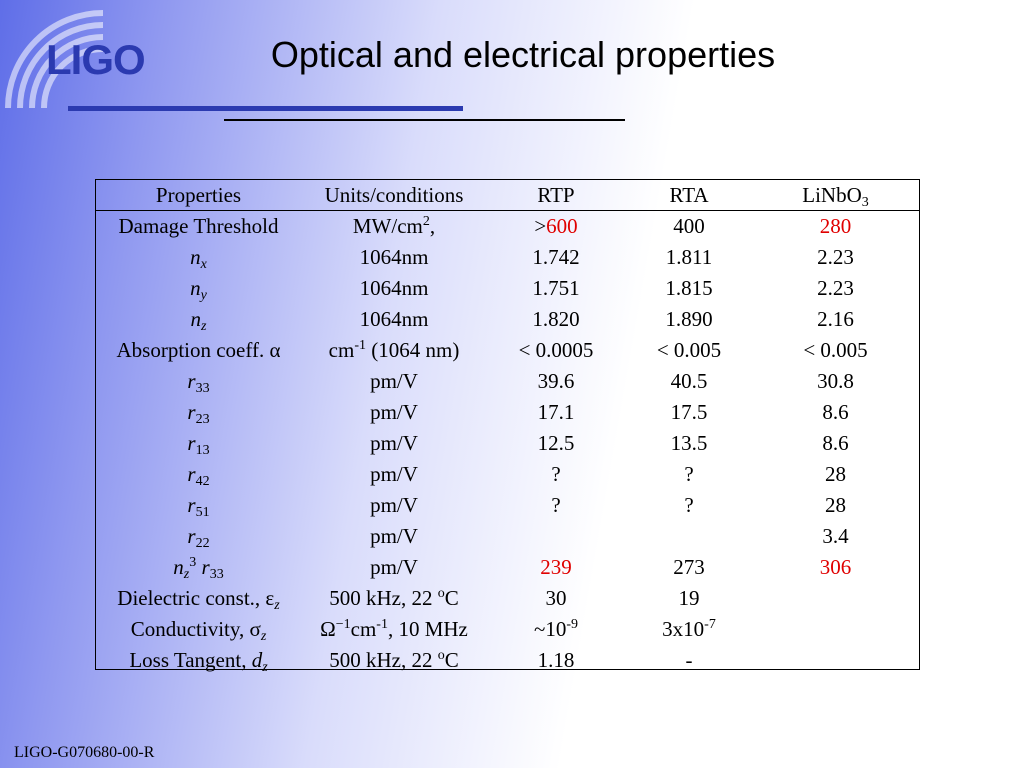 The height and width of the screenshot is (768, 1024). I want to click on units-cell: cm-1 (1064 nm), so click(394, 350).